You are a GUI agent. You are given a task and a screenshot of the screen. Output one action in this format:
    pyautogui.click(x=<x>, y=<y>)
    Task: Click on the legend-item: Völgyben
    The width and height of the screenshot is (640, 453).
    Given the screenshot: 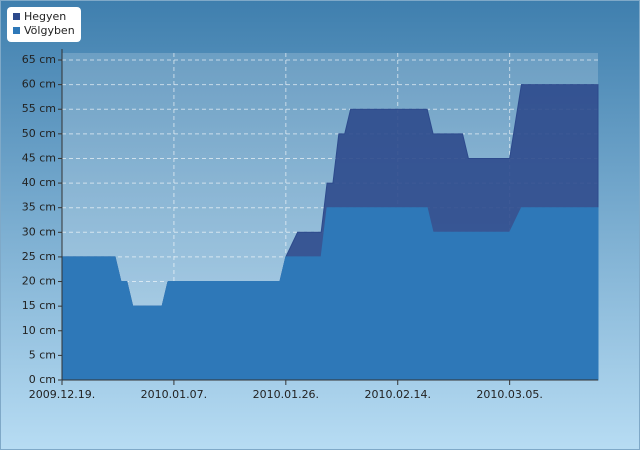 What is the action you would take?
    pyautogui.click(x=44, y=31)
    